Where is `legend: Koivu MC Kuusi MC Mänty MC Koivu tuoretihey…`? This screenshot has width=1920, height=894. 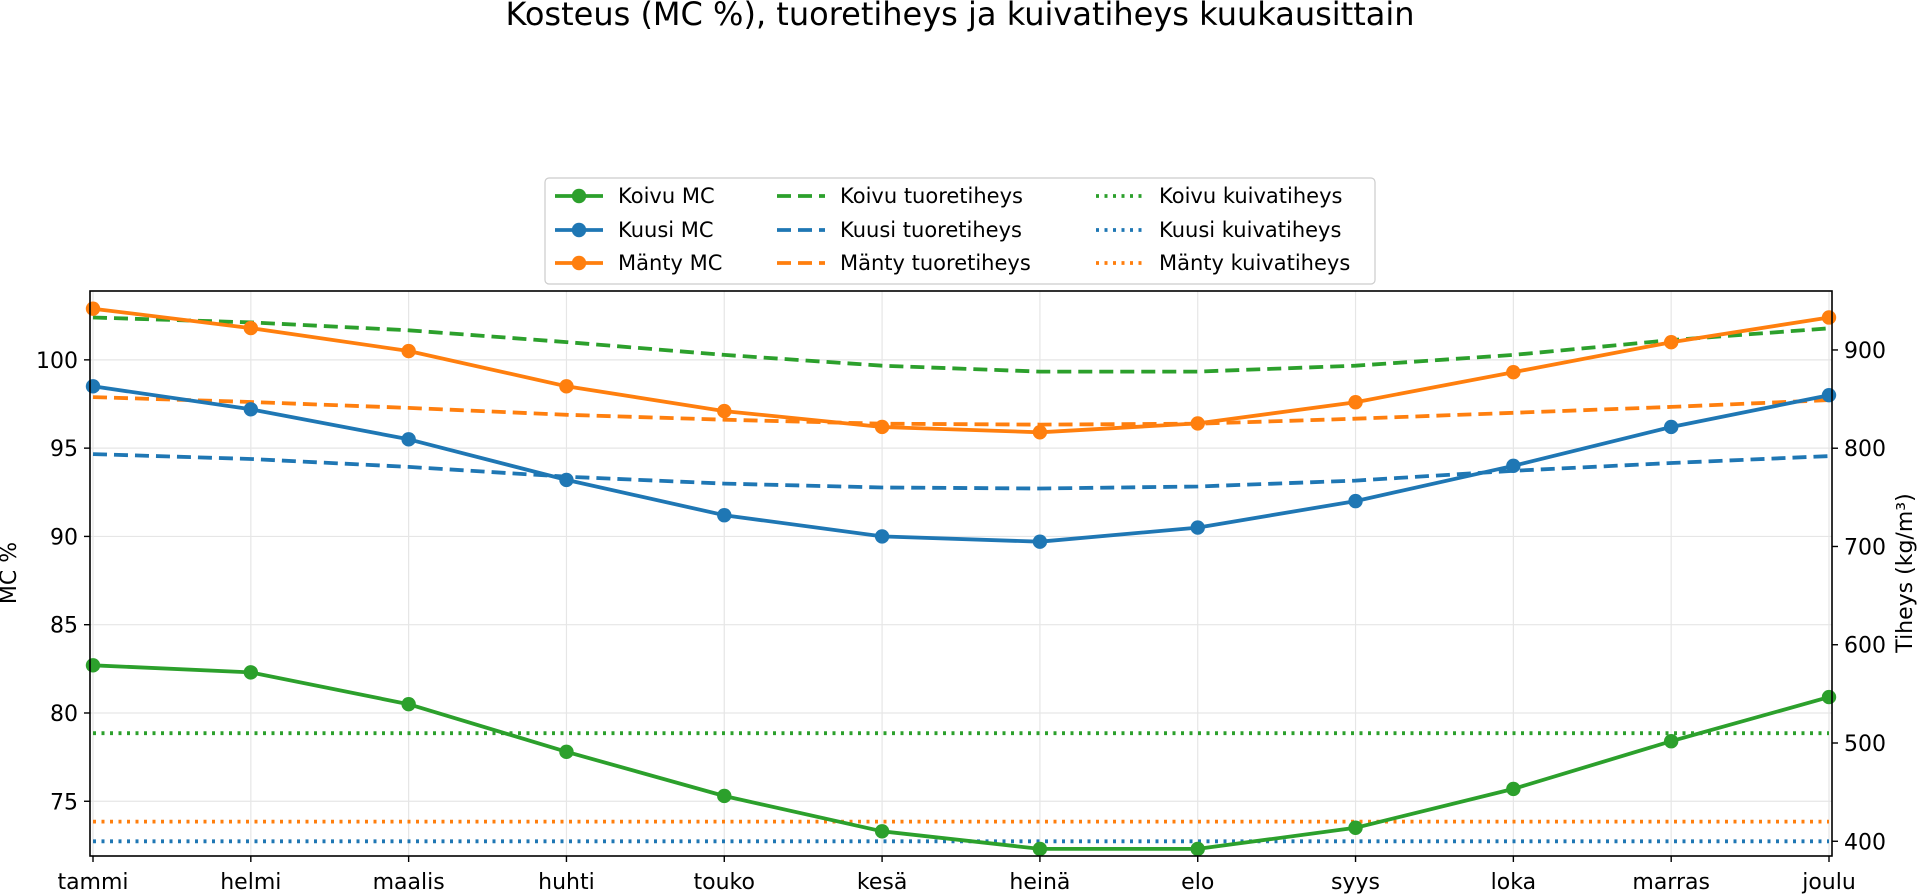
legend: Koivu MC Kuusi MC Mänty MC Koivu tuoretihey… is located at coordinates (960, 231).